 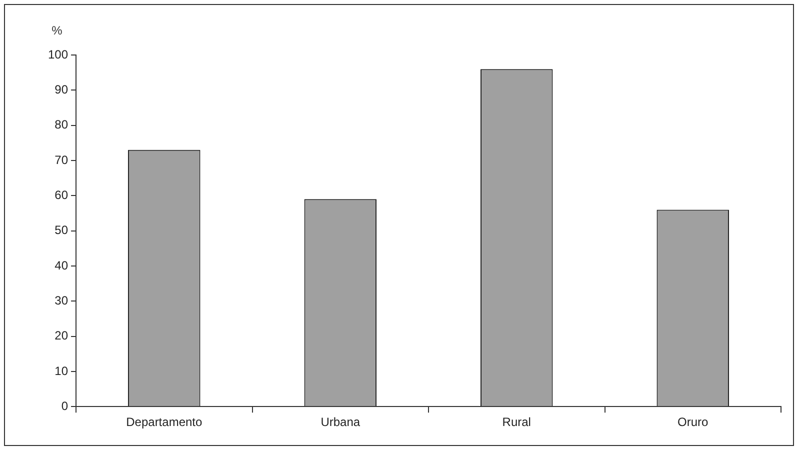 I want to click on y-tick-label: 60, so click(x=61, y=195).